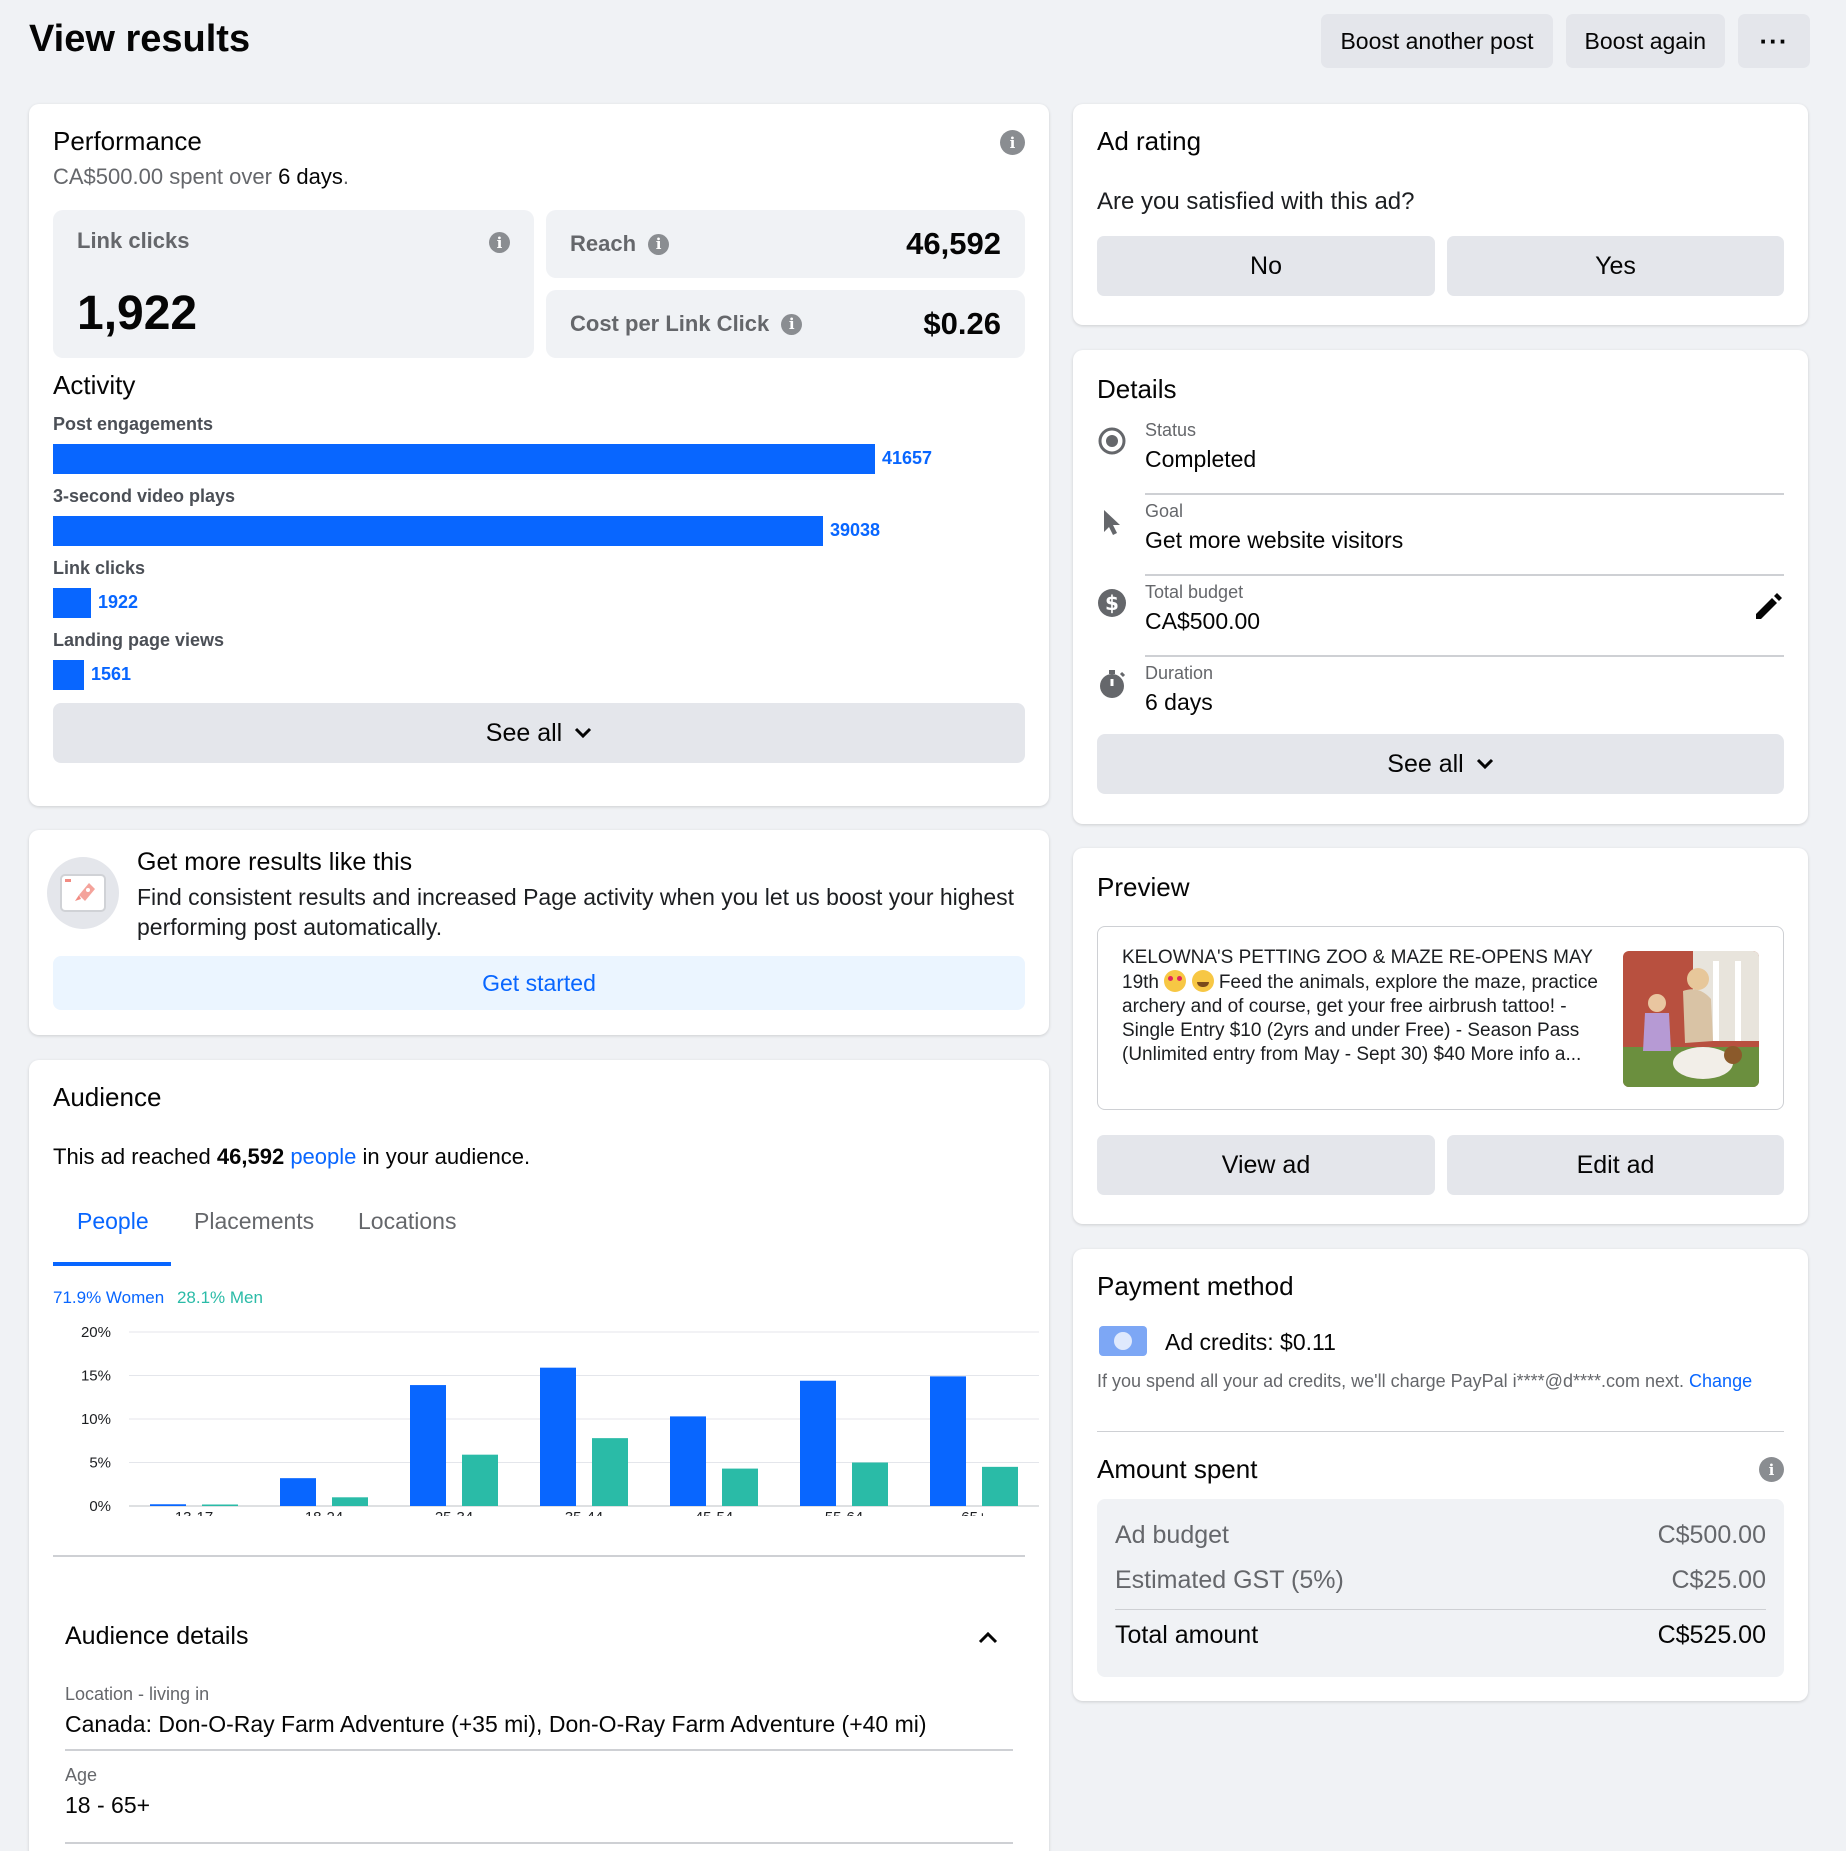 Image resolution: width=1846 pixels, height=1851 pixels. What do you see at coordinates (1250, 1342) in the screenshot?
I see `ad-credits-text: Ad credits: $0.11` at bounding box center [1250, 1342].